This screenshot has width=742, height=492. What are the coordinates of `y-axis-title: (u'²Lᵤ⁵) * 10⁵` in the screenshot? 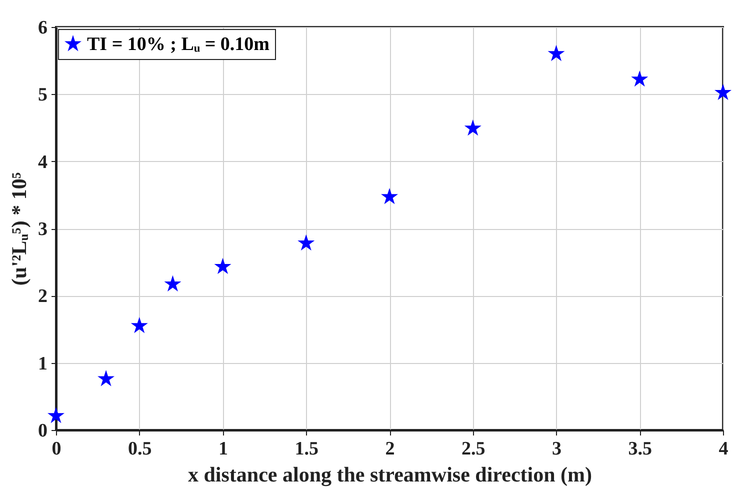 It's located at (19, 229).